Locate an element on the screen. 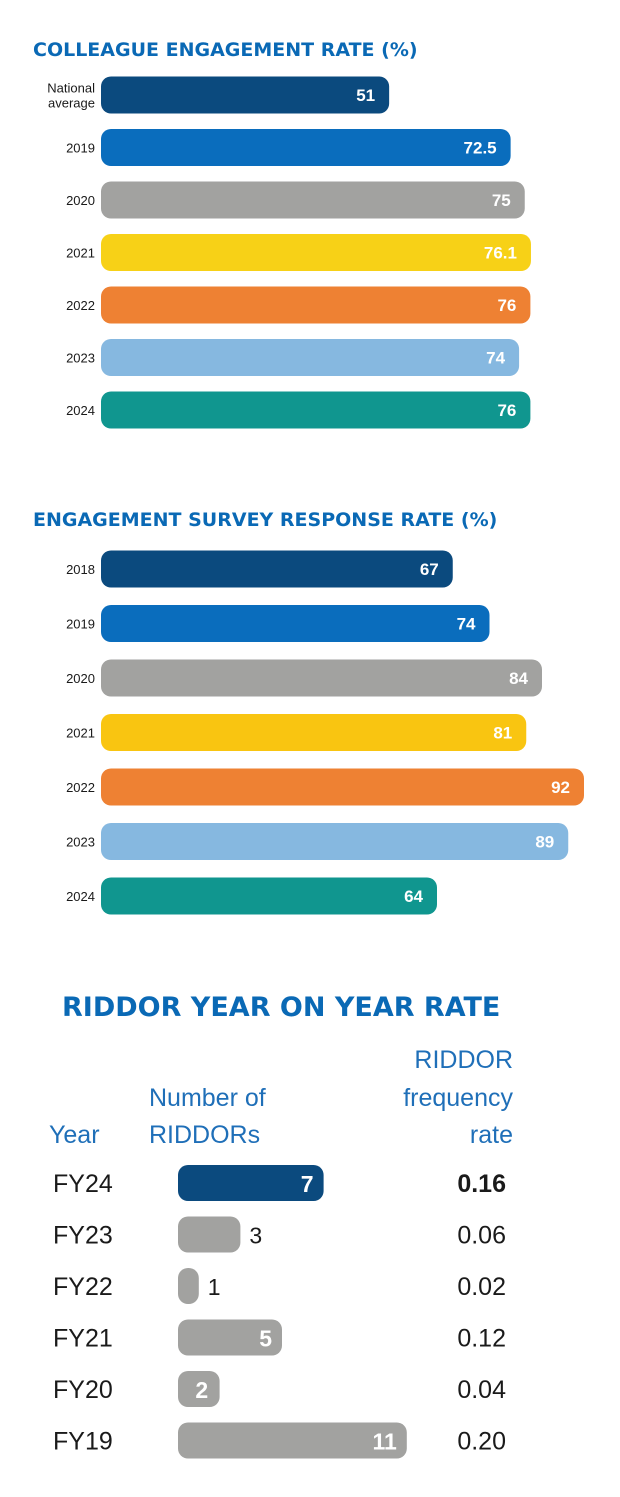 The width and height of the screenshot is (620, 1497). bar-value-label: 76.1 is located at coordinates (500, 253).